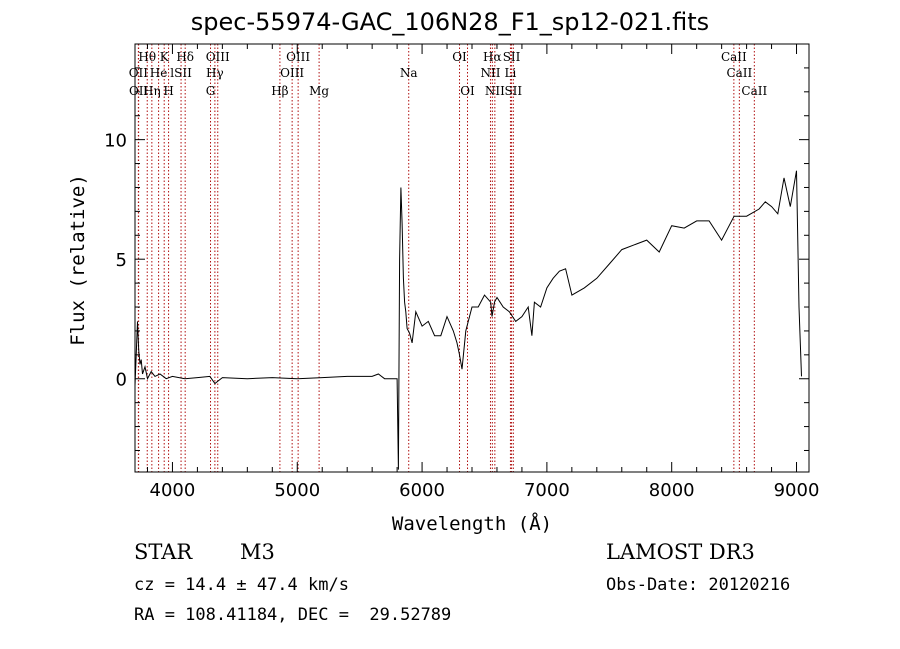  Describe the element at coordinates (147, 57) in the screenshot. I see `spectral-line-label: Hθ` at that location.